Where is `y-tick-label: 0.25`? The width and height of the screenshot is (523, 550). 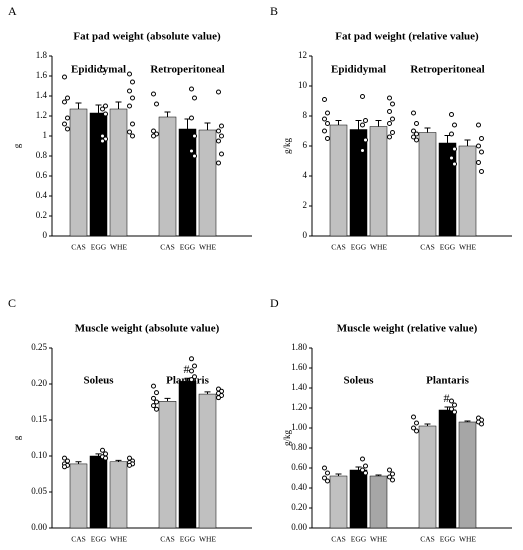
y-tick-label: 0.25 is located at coordinates (39, 347).